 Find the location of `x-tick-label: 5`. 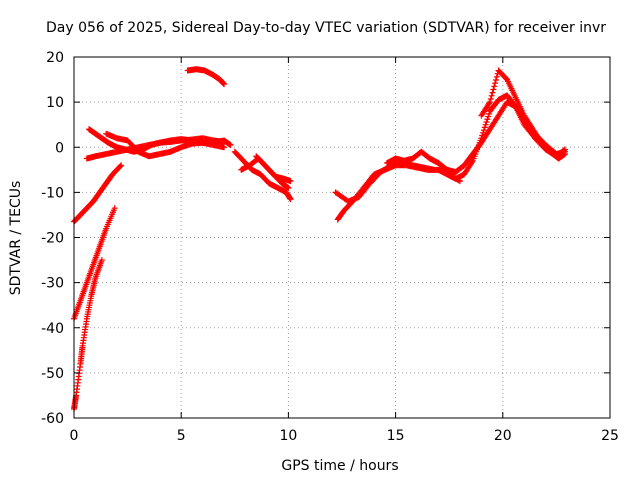

x-tick-label: 5 is located at coordinates (181, 436).